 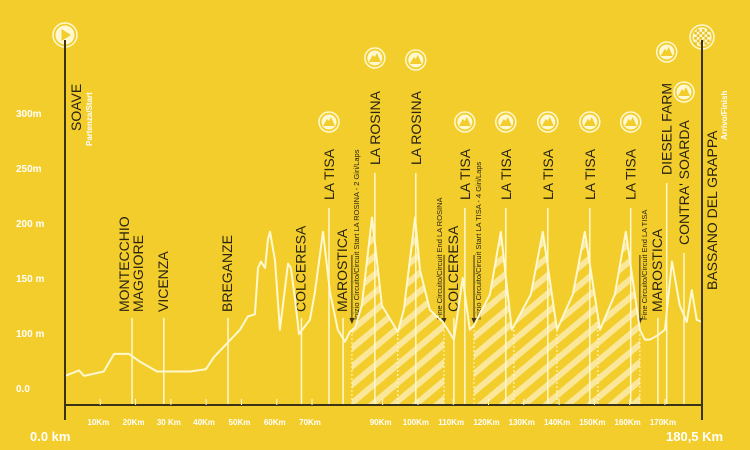 I want to click on x-tick-label: 130Km, so click(x=522, y=422).